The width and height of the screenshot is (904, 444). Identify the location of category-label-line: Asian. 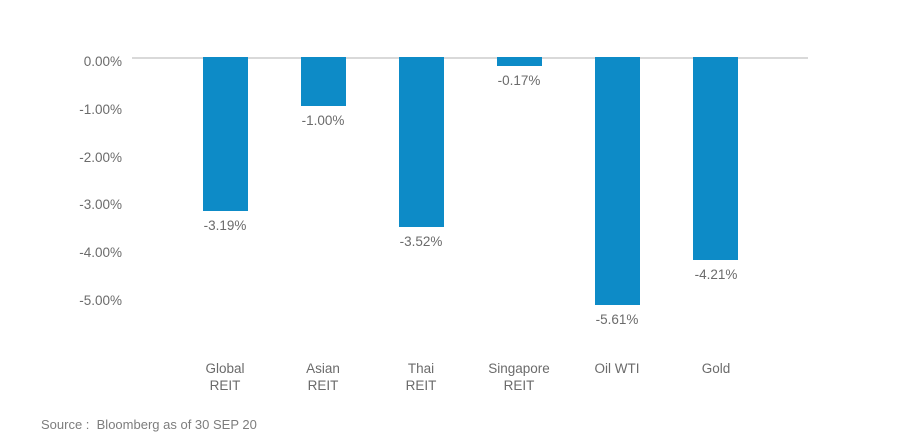
(323, 368).